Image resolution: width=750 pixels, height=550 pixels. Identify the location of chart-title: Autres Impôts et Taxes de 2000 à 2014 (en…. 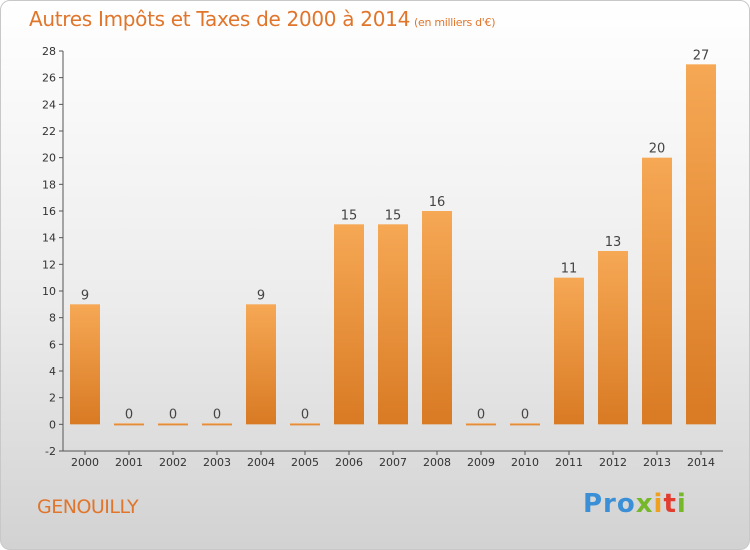
(262, 19).